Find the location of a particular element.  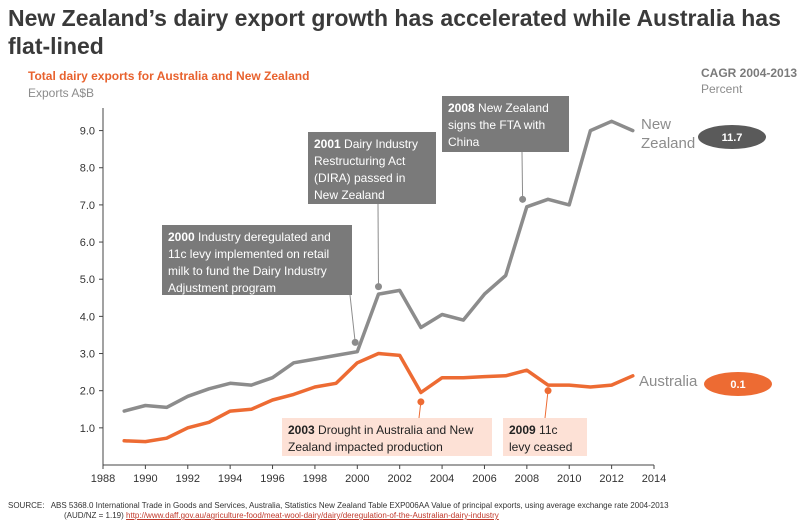

series-line-aus is located at coordinates (378, 397).